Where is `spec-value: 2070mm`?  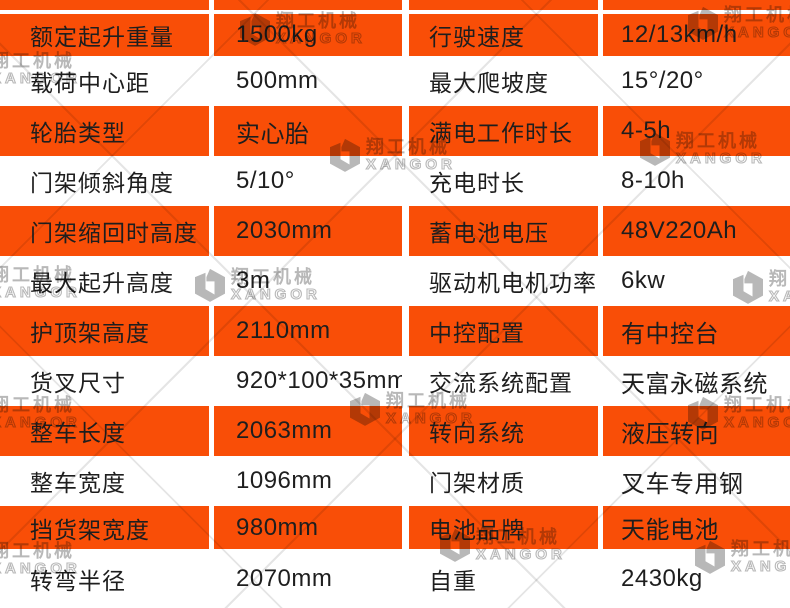 spec-value: 2070mm is located at coordinates (284, 578).